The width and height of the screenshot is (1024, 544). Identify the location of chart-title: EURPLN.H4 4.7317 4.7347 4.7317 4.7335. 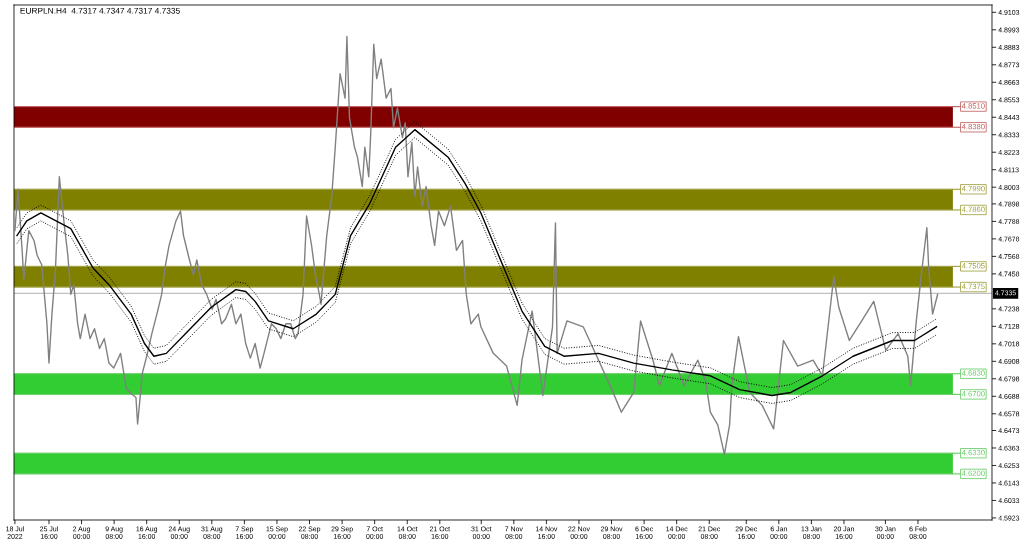
(100, 10).